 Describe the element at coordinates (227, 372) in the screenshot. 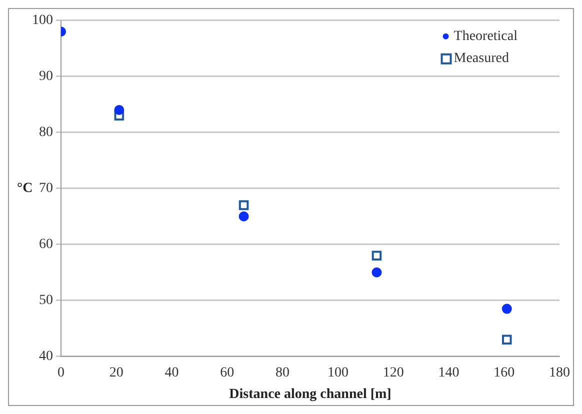

I see `x-tick-label: 60` at that location.